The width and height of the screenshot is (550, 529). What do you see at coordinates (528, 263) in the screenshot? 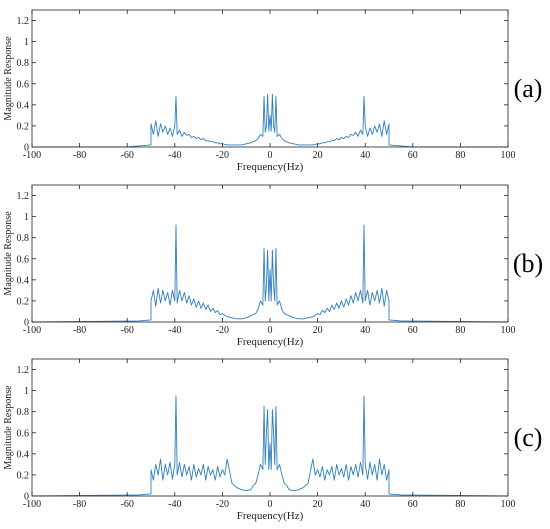
I see `panel-label: (b)` at bounding box center [528, 263].